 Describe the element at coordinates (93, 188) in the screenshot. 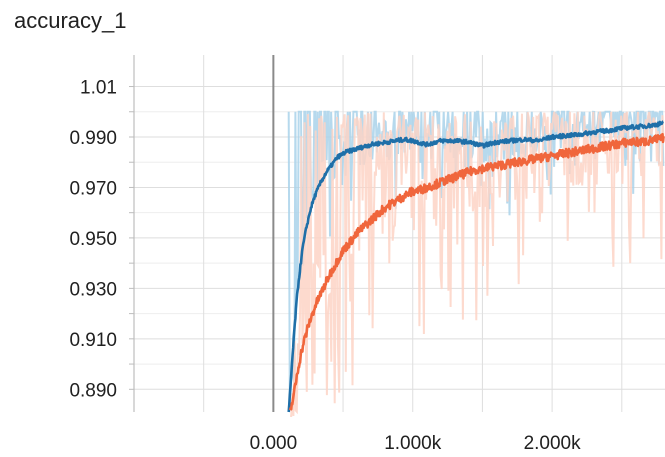

I see `y-tick-label: 0.970` at that location.